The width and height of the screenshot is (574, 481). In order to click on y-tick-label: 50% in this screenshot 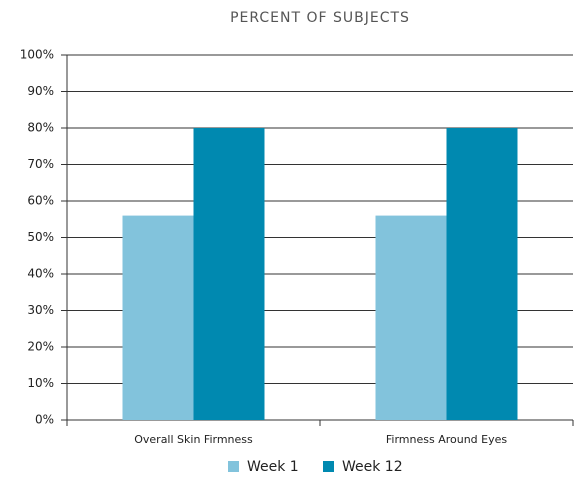, I will do `click(40, 237)`.